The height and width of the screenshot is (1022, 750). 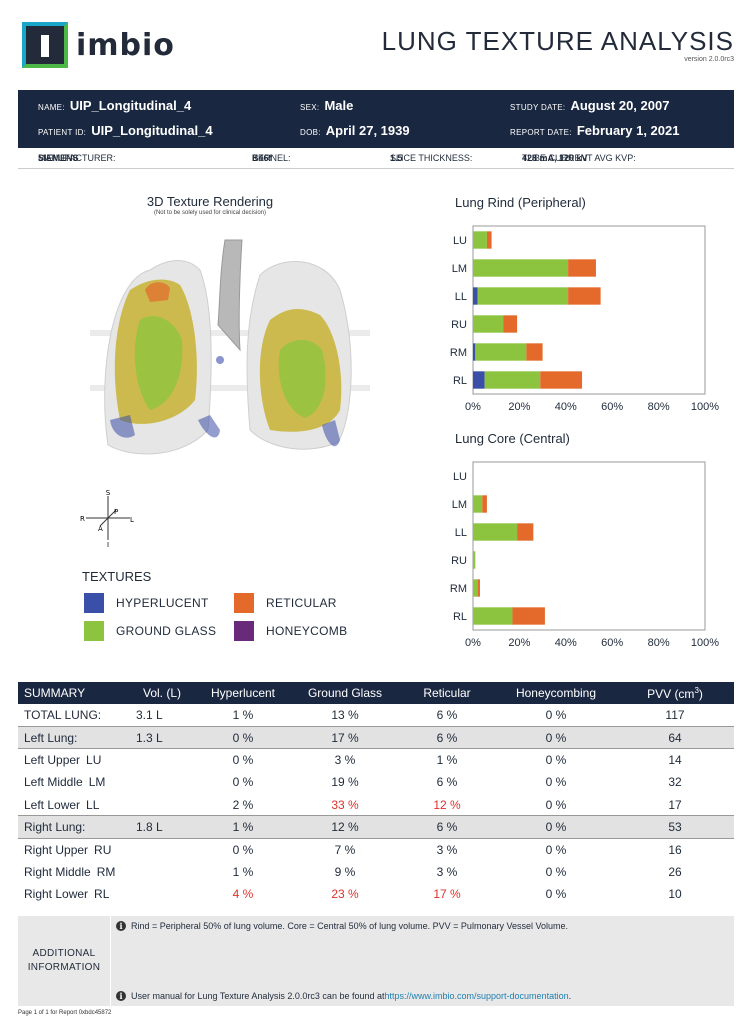 I want to click on col-hyperlucent: Hyperlucent, so click(x=243, y=693).